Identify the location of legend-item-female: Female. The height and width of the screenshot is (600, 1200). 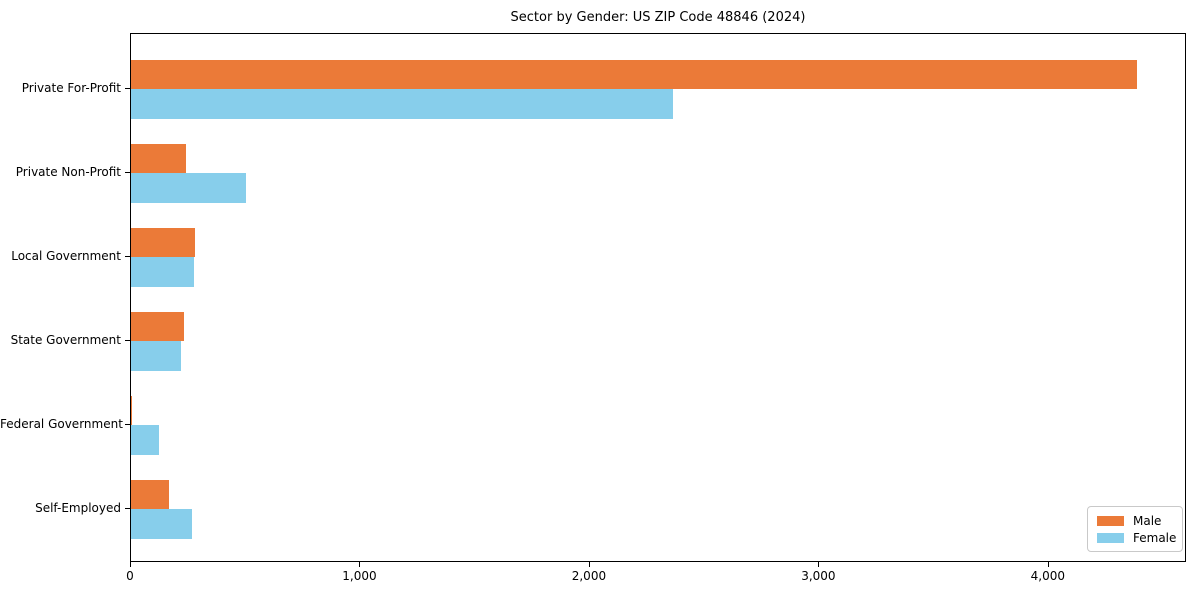
(1137, 538).